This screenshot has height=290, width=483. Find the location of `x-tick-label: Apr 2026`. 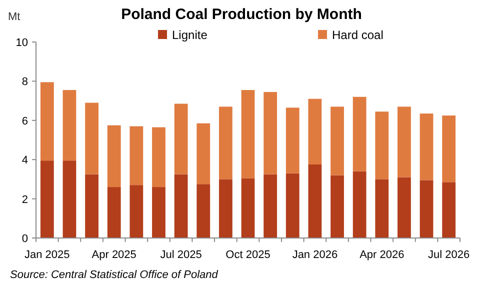

x-tick-label: Apr 2026 is located at coordinates (382, 255).